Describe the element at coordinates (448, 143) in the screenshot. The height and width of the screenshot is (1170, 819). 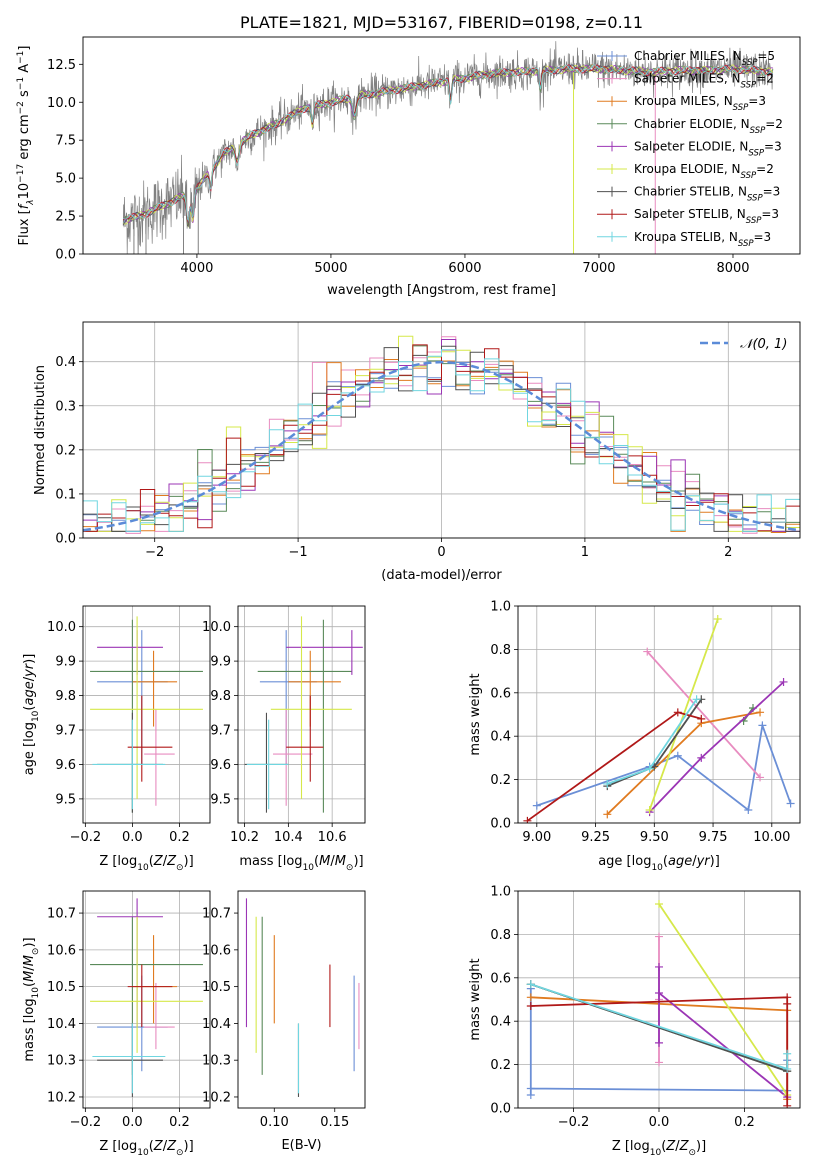
I see `spectrum-model-kroupa-stelib` at that location.